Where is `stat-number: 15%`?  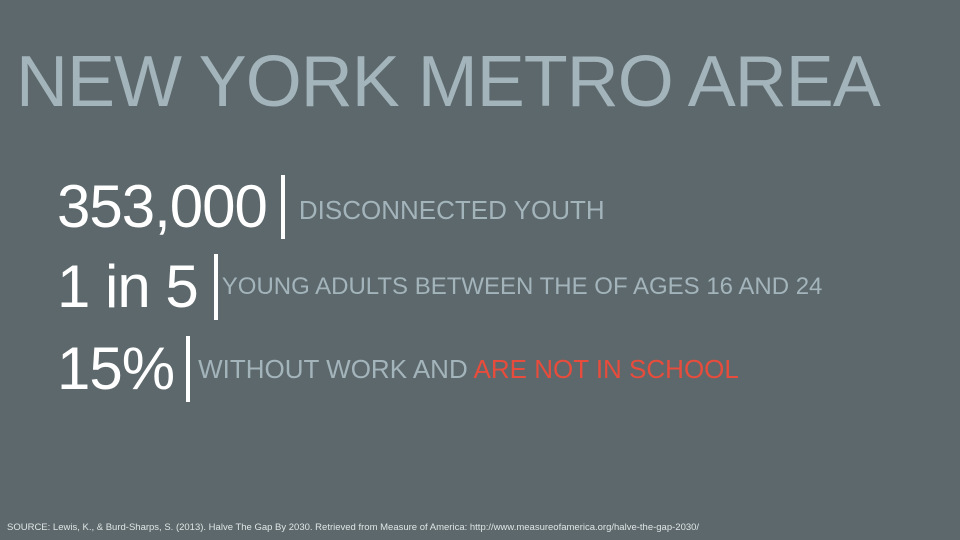
stat-number: 15% is located at coordinates (116, 368).